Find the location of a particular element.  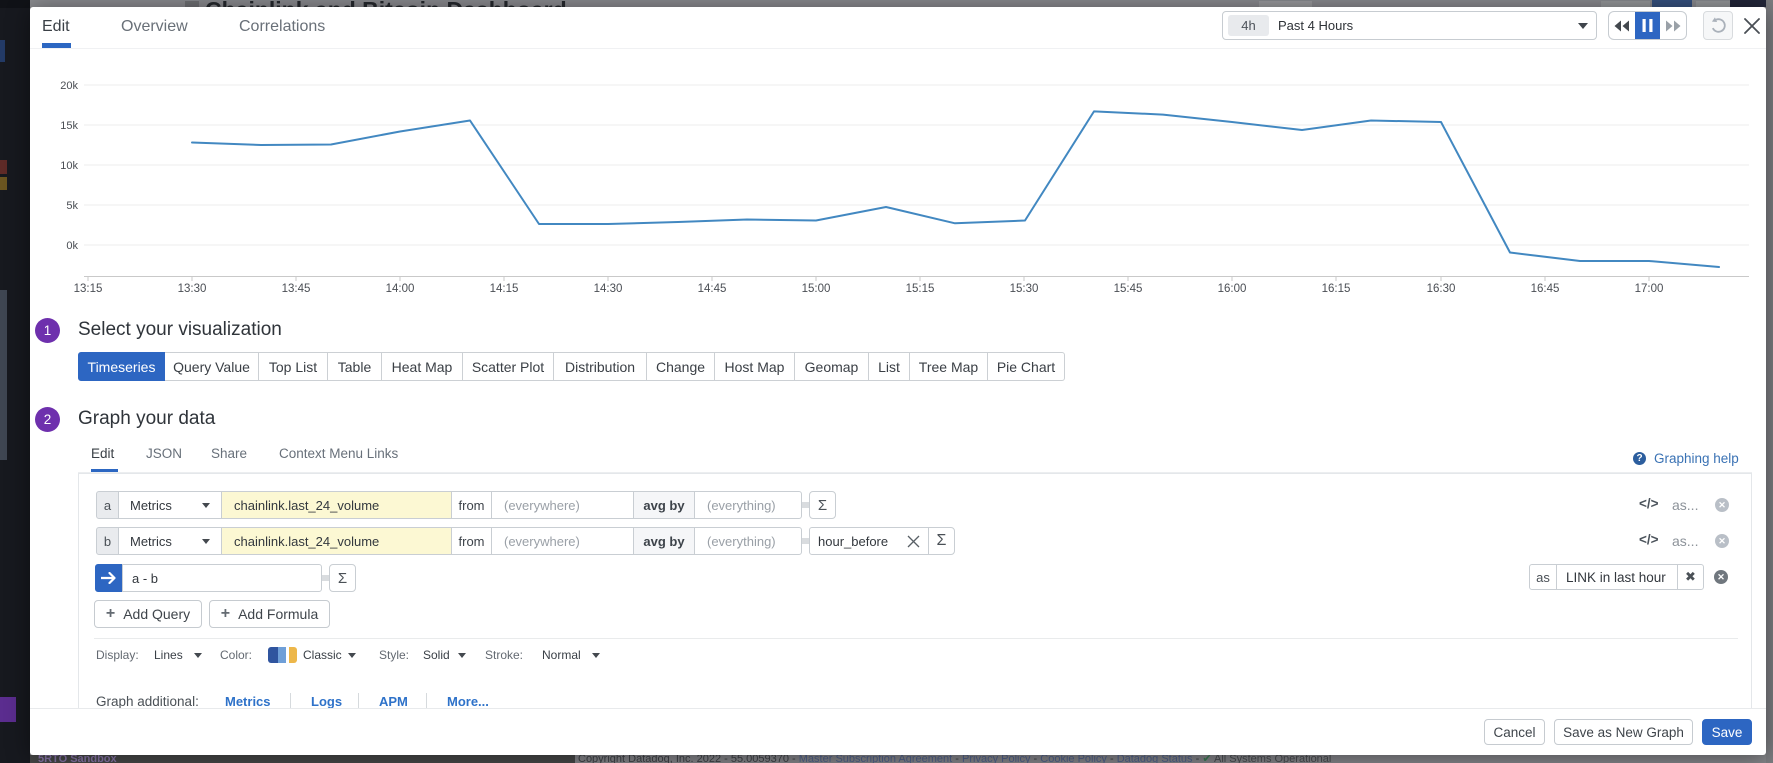

svg-text: 15:30 is located at coordinates (1024, 289).